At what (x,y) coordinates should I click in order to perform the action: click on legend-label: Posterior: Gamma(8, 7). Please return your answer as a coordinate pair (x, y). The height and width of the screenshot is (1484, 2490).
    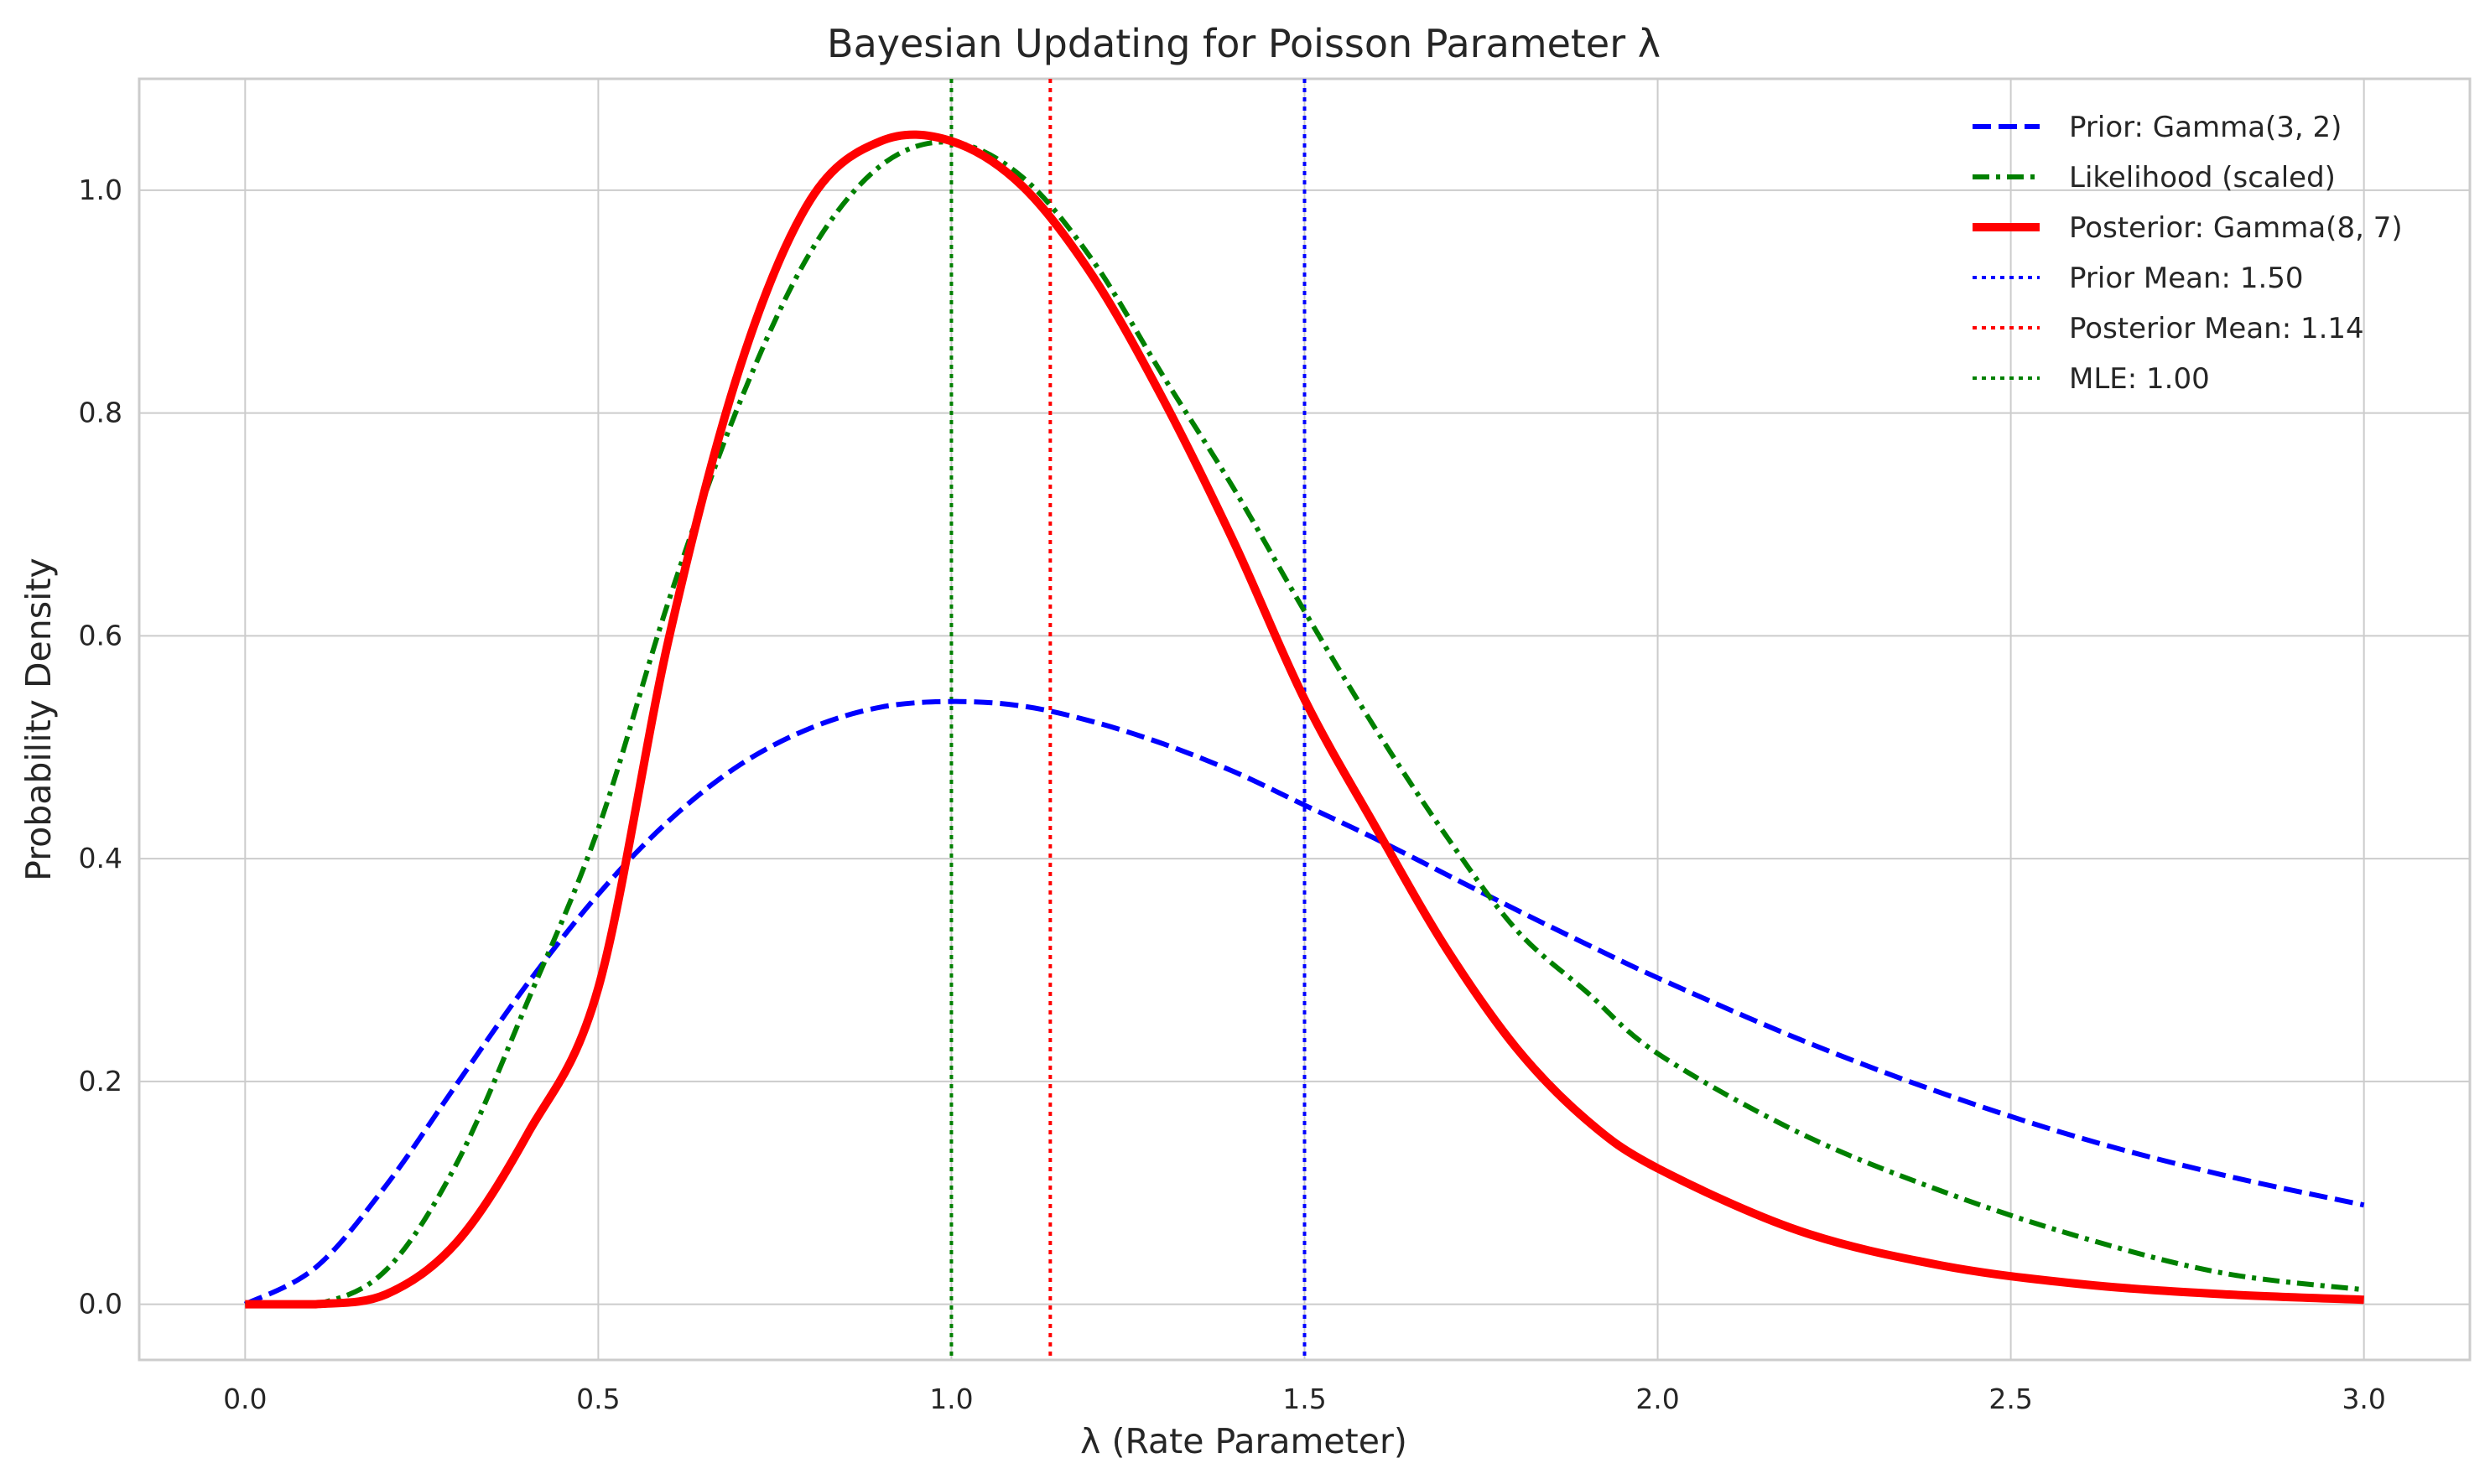
    Looking at the image, I should click on (2236, 228).